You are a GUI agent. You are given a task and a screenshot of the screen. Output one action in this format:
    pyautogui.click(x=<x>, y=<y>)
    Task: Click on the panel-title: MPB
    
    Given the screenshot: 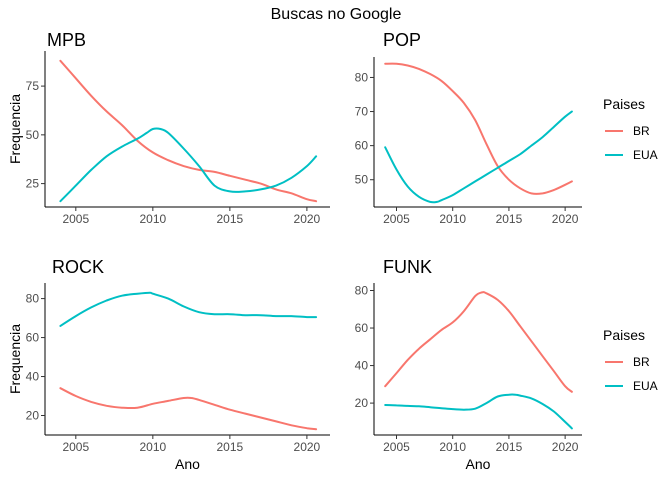 What is the action you would take?
    pyautogui.click(x=66, y=40)
    